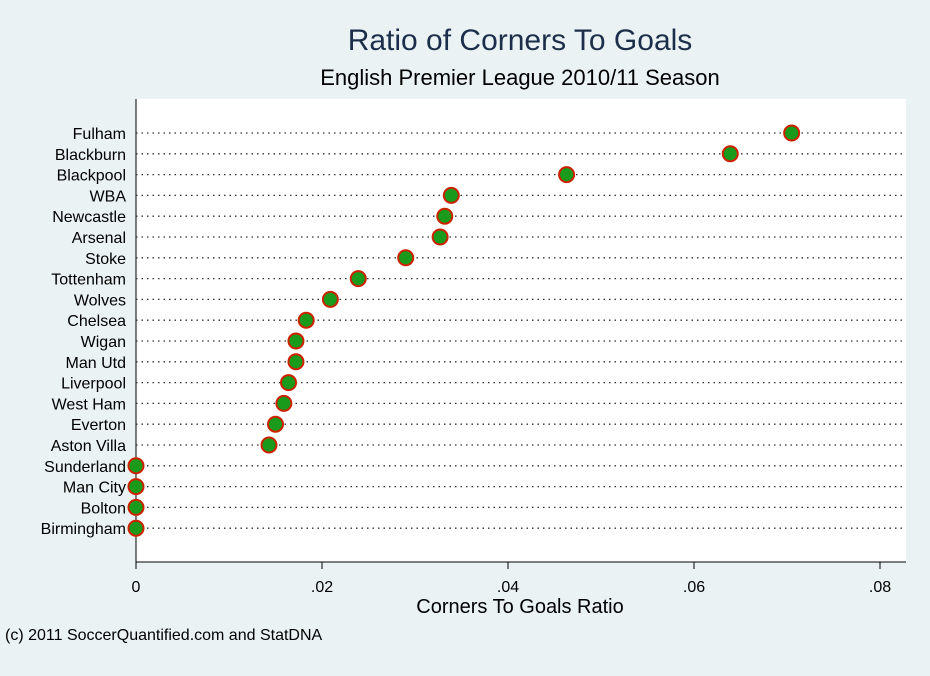 The height and width of the screenshot is (676, 930). I want to click on category-label: Sunderland, so click(85, 467).